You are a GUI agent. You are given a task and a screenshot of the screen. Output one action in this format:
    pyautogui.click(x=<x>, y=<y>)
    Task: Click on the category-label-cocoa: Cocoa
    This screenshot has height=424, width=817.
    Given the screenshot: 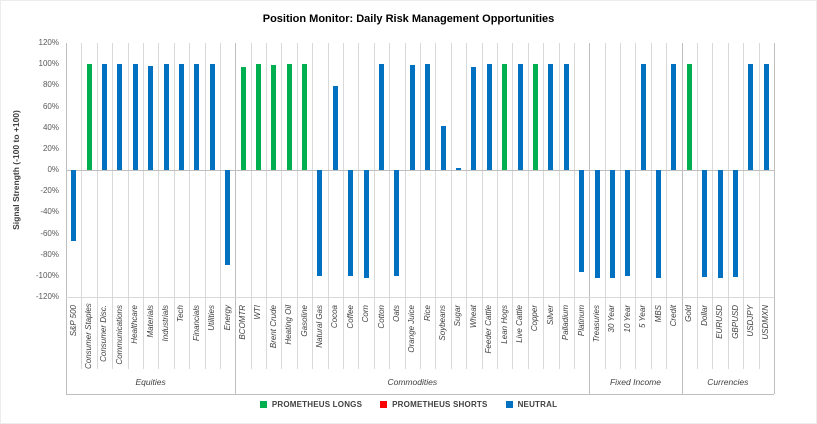 What is the action you would take?
    pyautogui.click(x=335, y=317)
    